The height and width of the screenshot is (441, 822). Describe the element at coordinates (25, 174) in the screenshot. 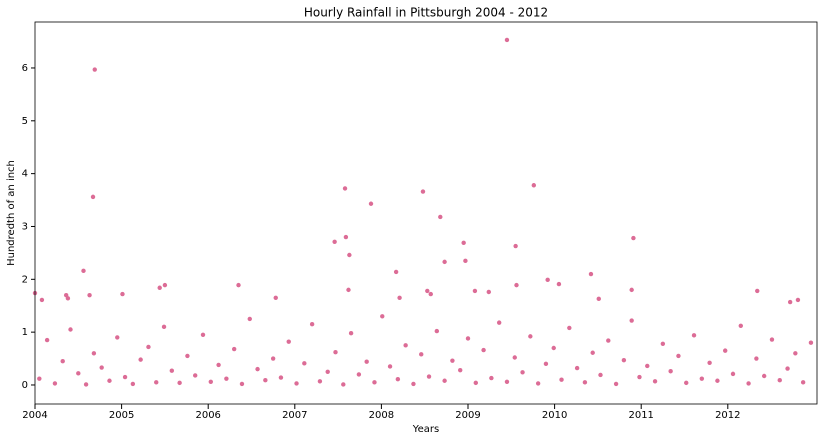

I see `y-tick-label: 4` at that location.